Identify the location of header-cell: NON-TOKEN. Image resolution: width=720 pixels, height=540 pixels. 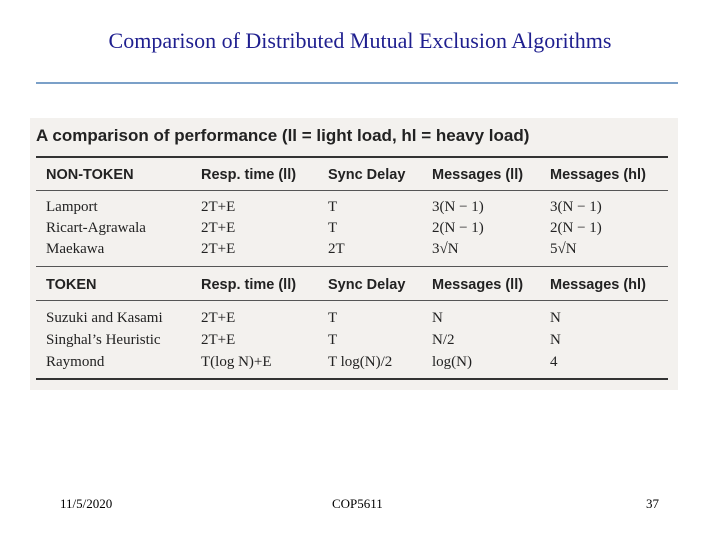
(90, 175).